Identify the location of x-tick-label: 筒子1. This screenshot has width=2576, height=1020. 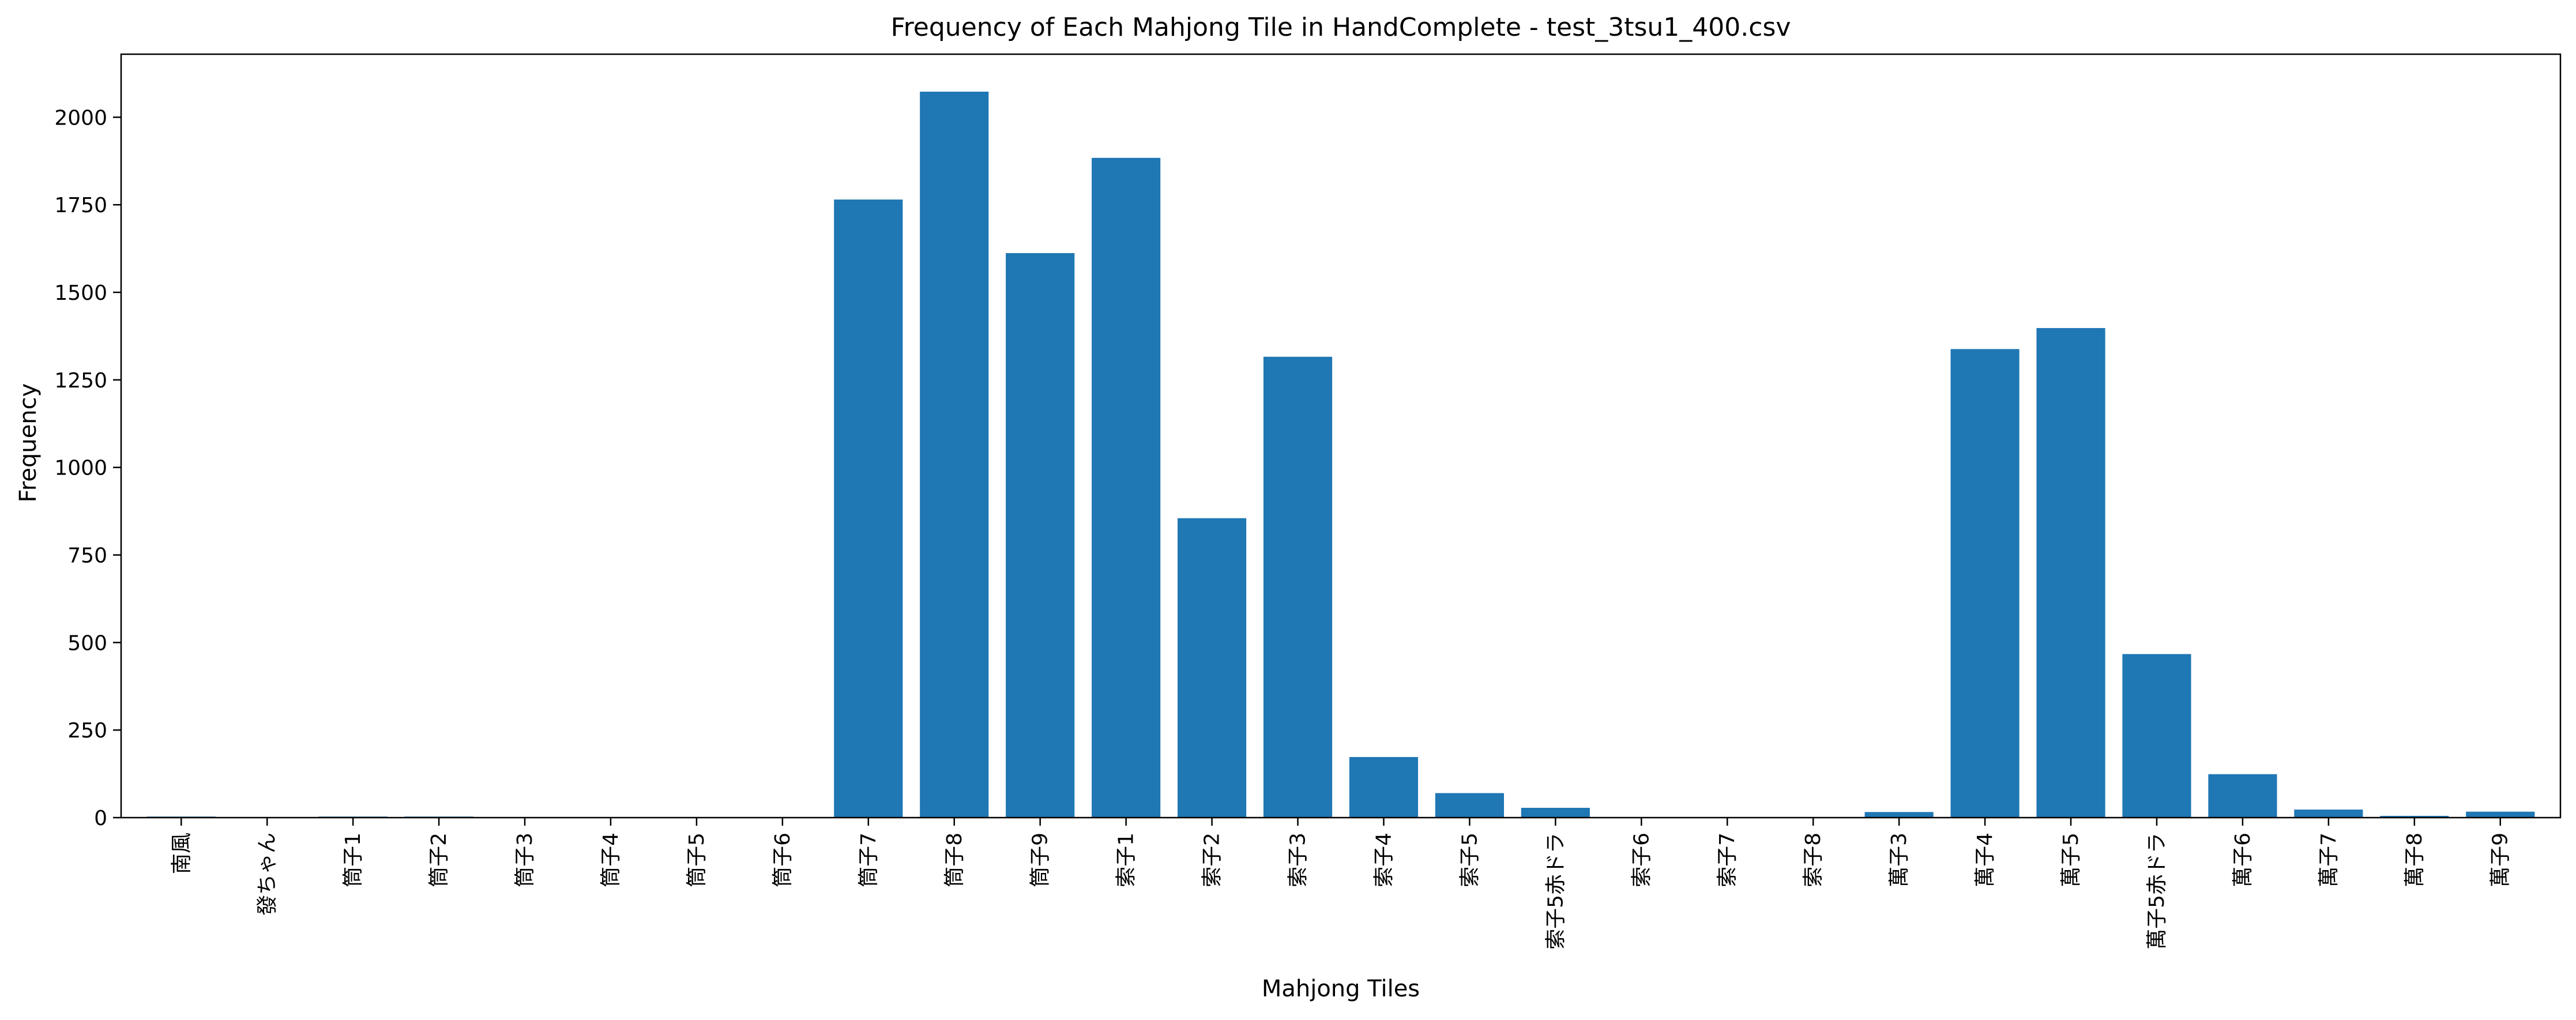
(353, 860).